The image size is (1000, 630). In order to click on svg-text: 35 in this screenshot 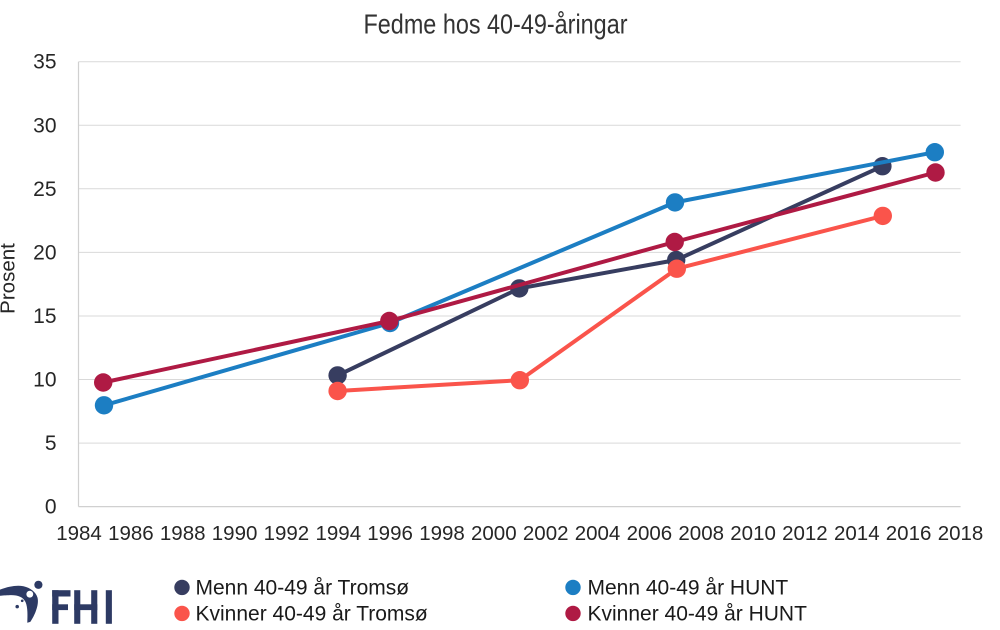, I will do `click(44, 62)`.